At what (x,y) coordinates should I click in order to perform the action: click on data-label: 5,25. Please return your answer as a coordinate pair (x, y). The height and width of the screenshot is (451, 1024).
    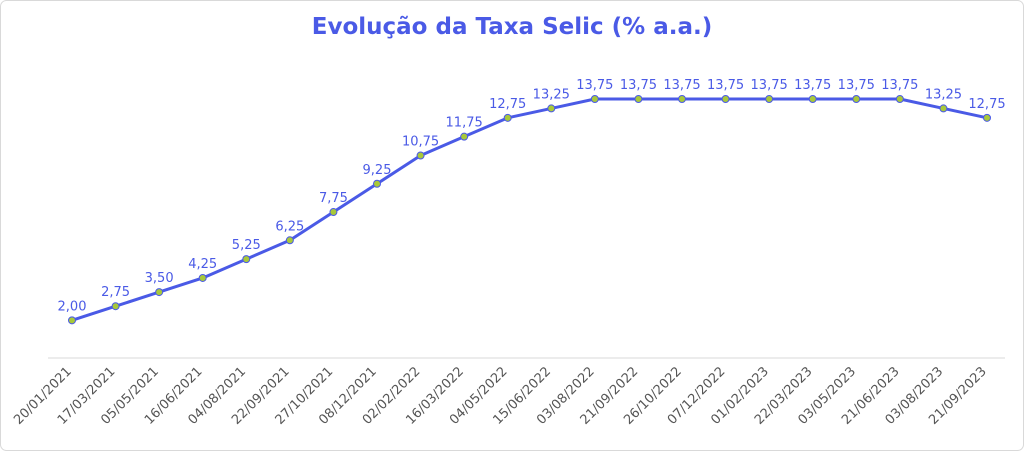
    Looking at the image, I should click on (246, 245).